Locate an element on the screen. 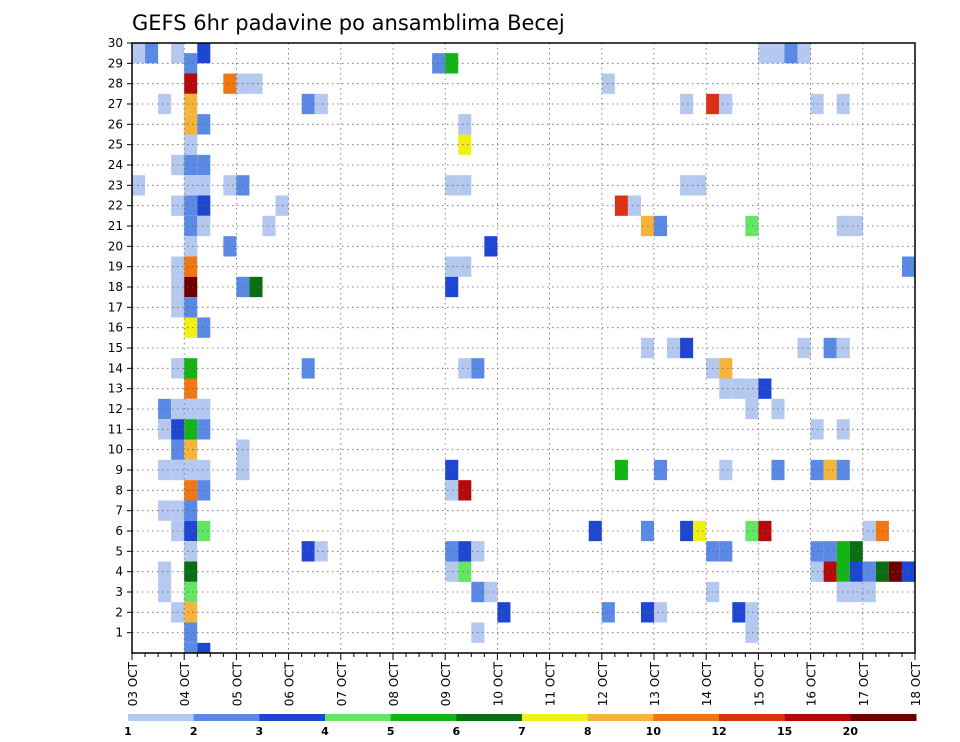 This screenshot has height=742, width=960. legend-label: 7 is located at coordinates (522, 731).